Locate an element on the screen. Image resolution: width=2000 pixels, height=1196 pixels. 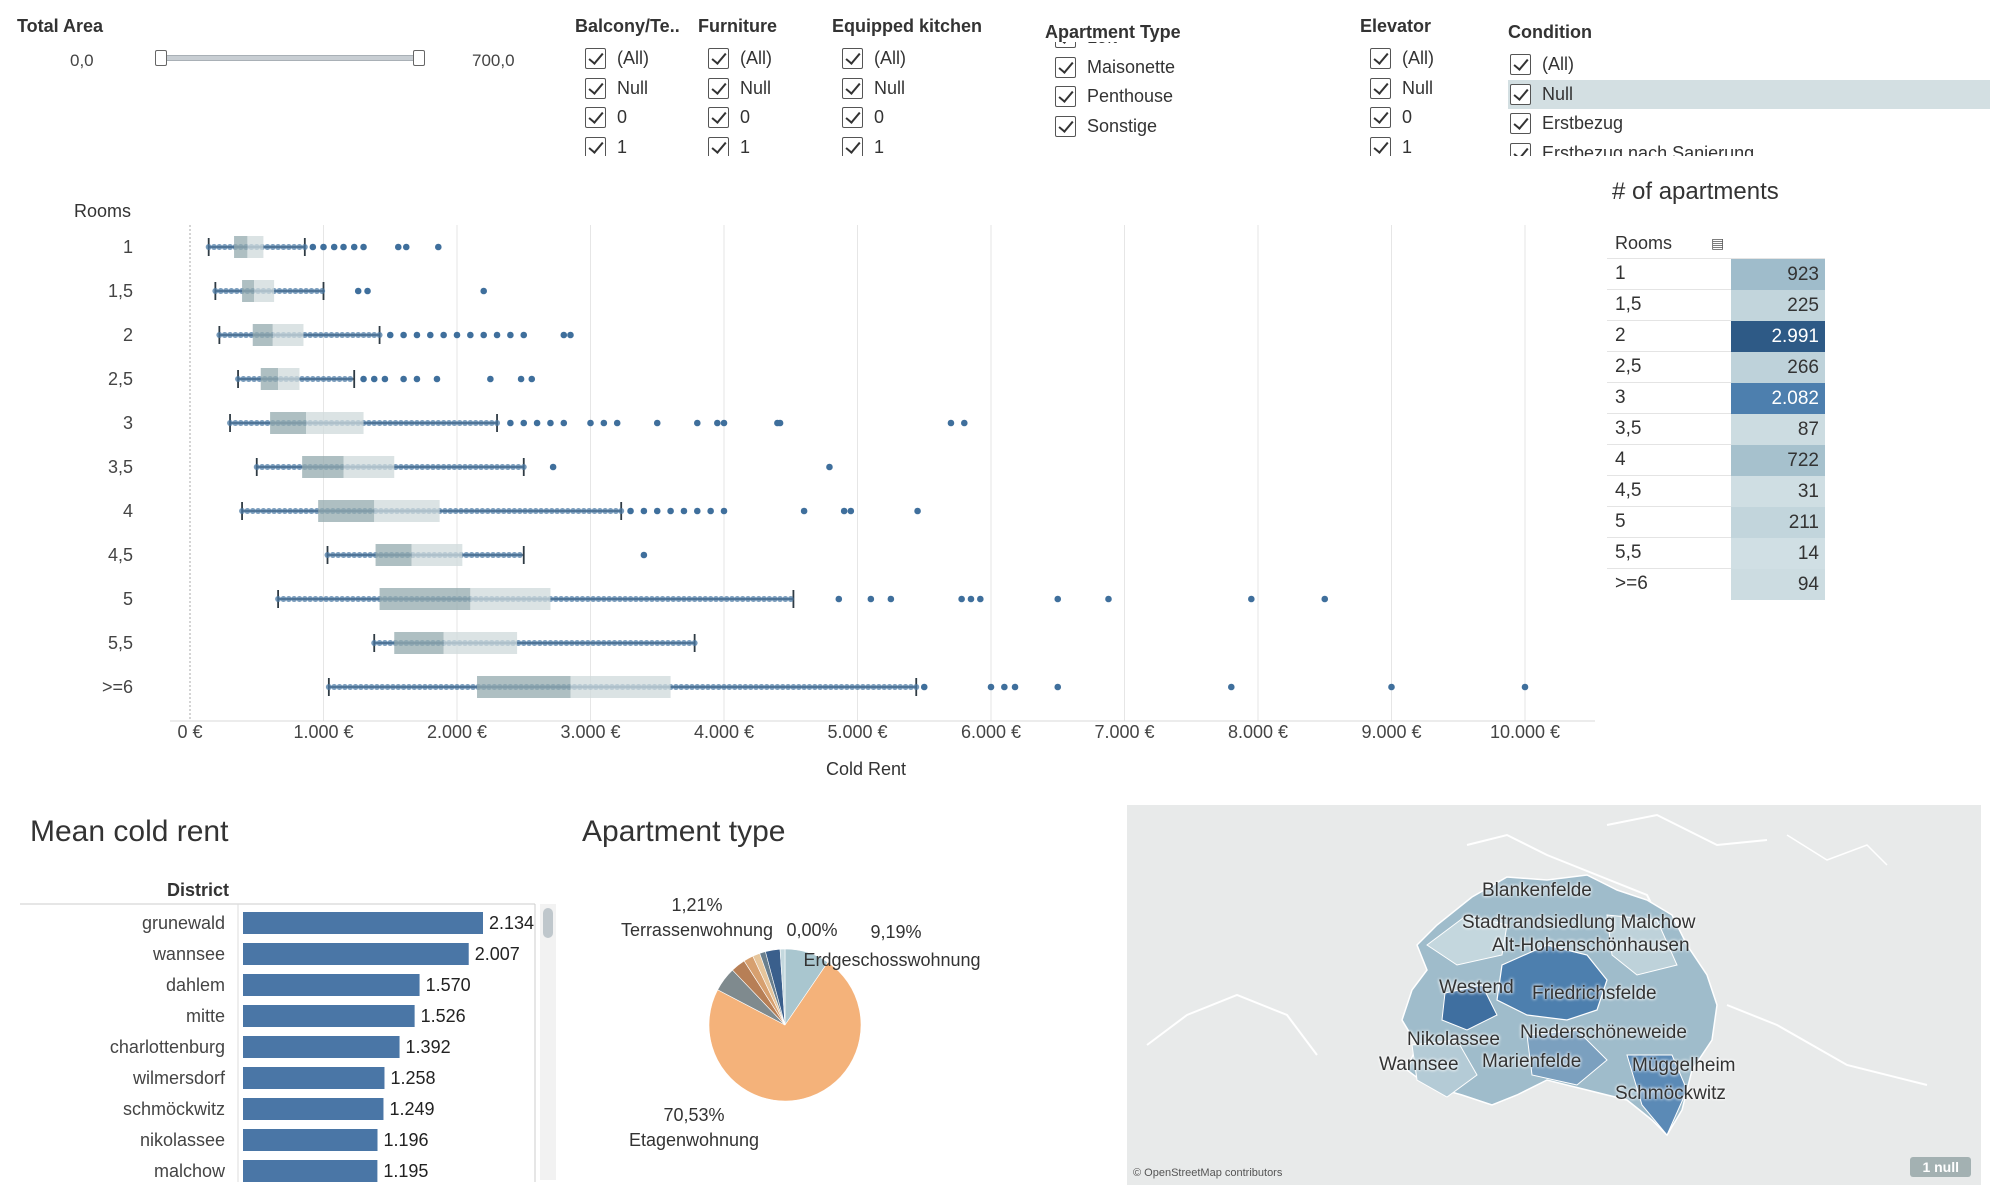
table-row: 5 211 is located at coordinates (1716, 522).